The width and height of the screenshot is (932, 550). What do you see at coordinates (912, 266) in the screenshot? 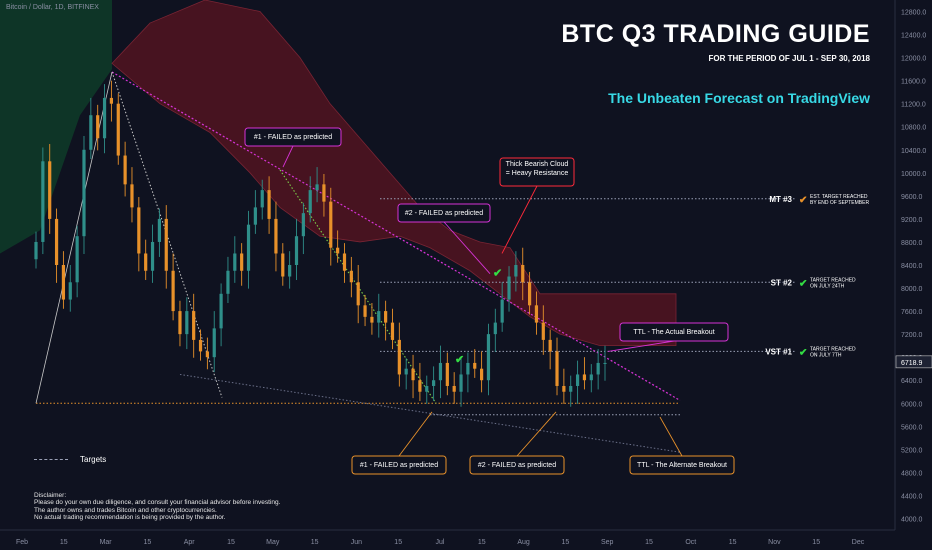
I see `y-tick-label: 8400.0` at bounding box center [912, 266].